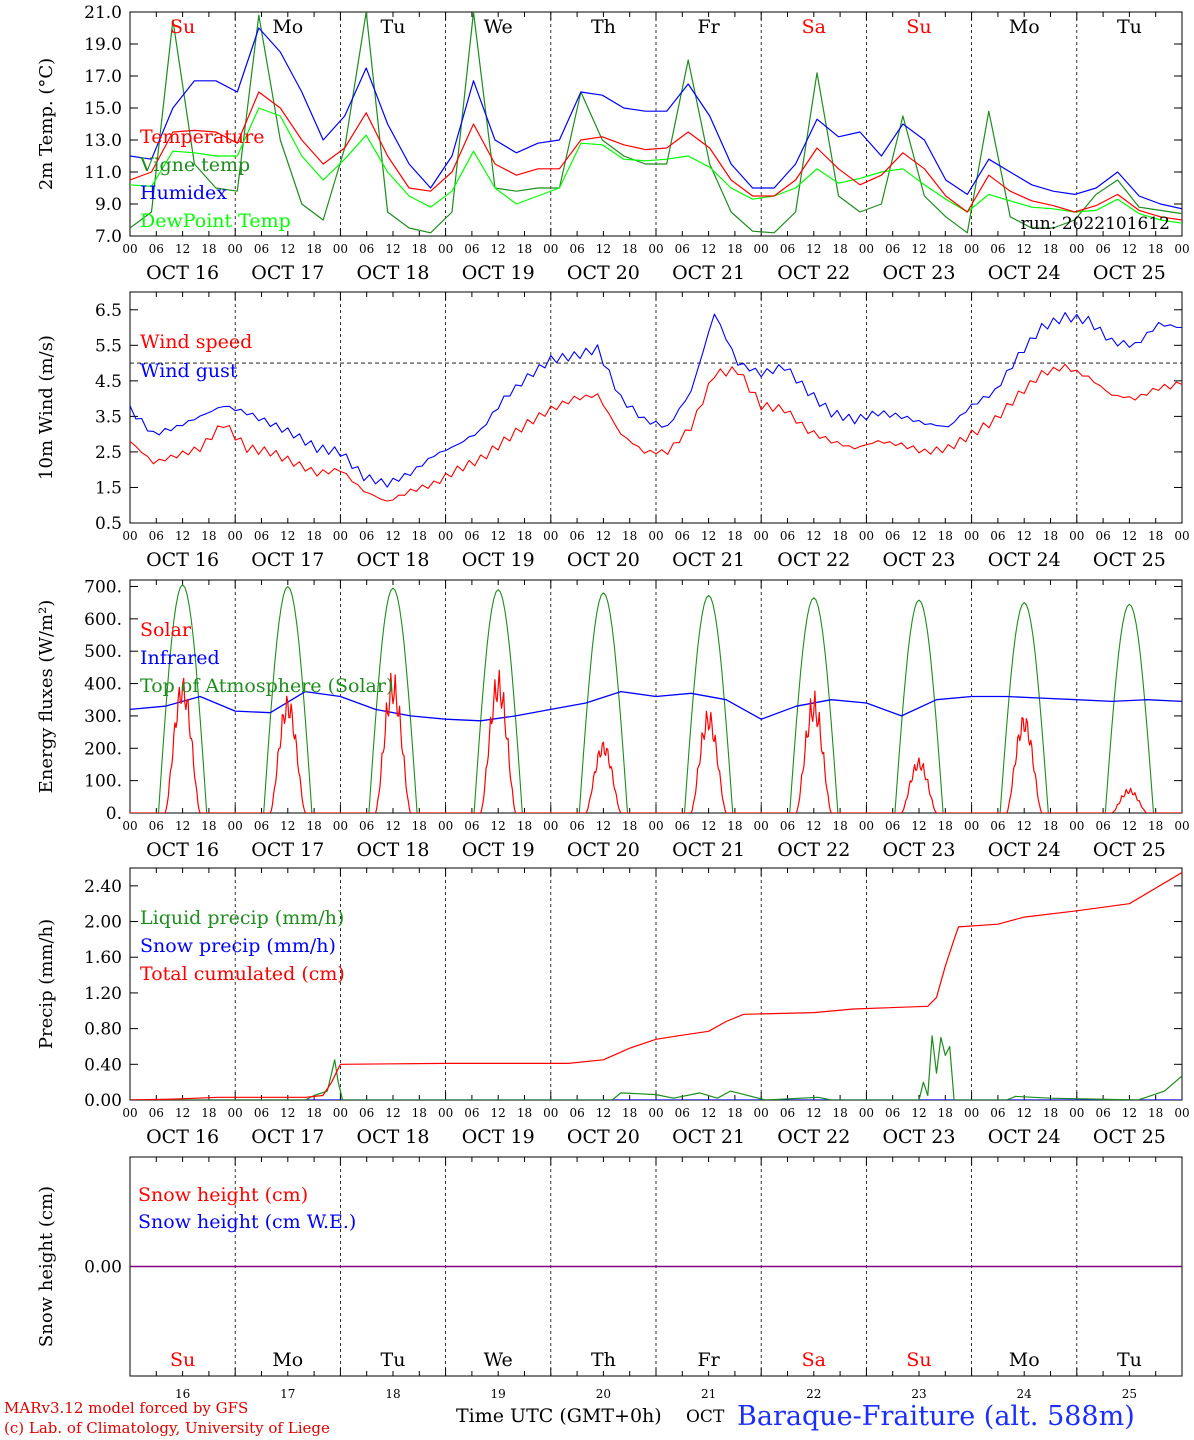 The image size is (1194, 1440). What do you see at coordinates (287, 1360) in the screenshot?
I see `day-name-label: Mo` at bounding box center [287, 1360].